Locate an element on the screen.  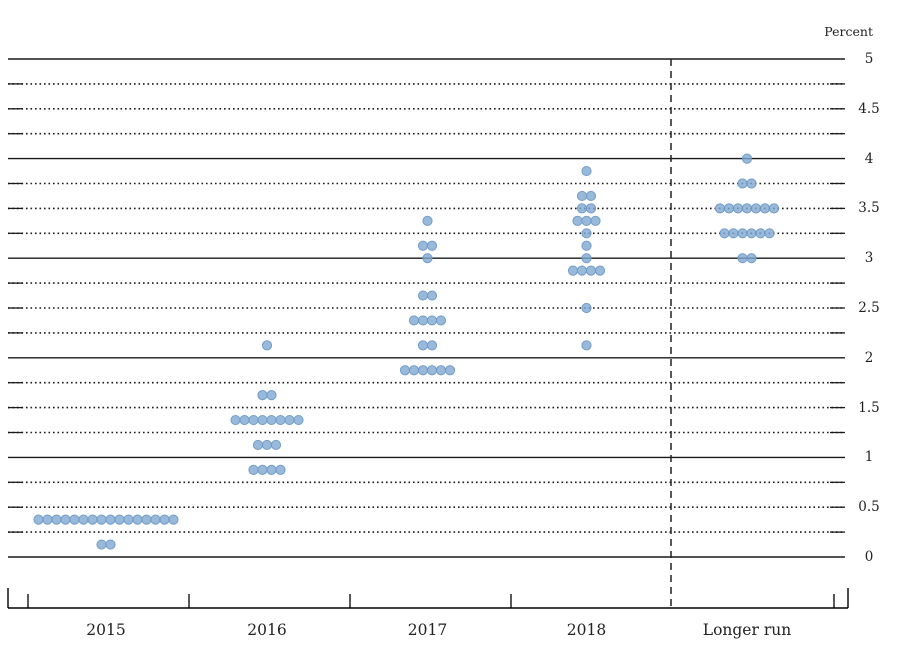
x-axis-label: Longer run is located at coordinates (747, 630).